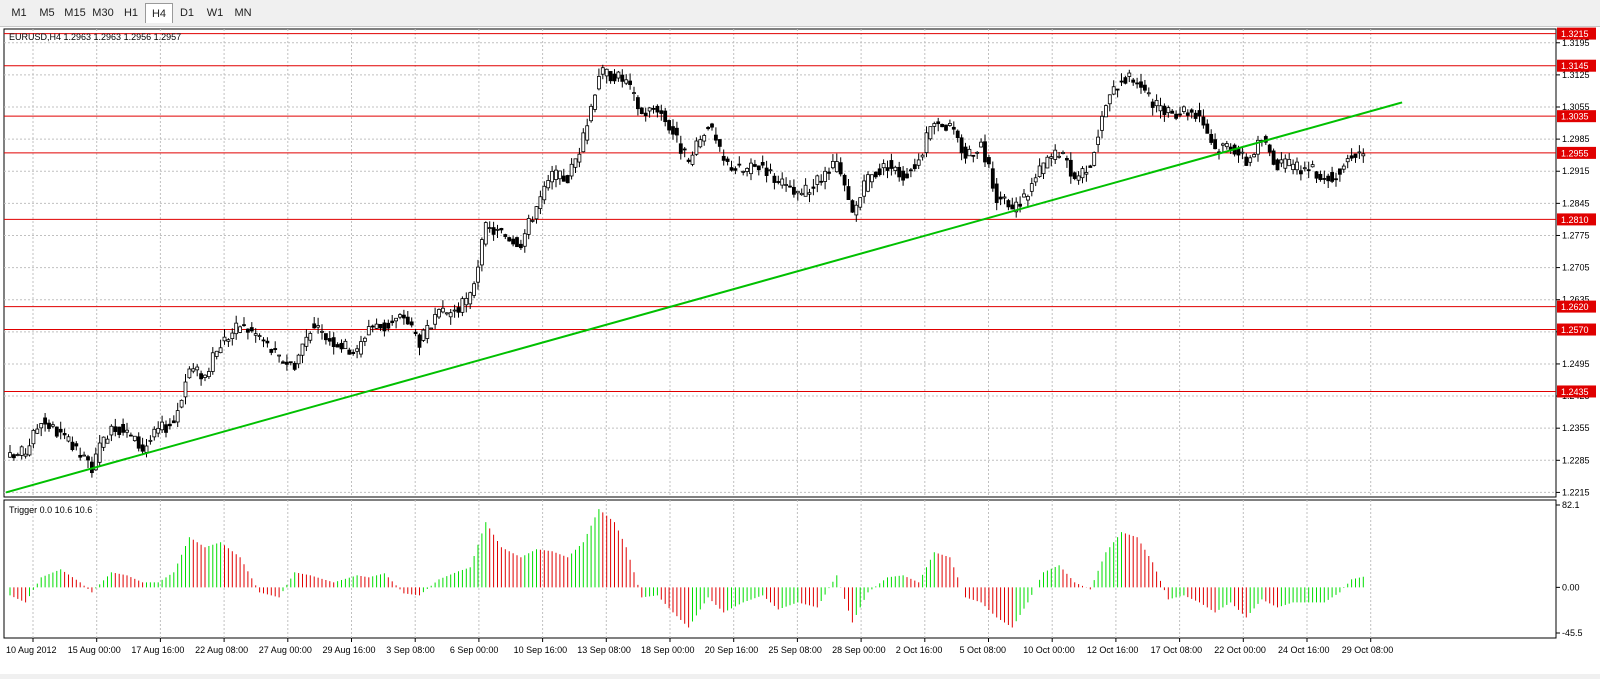 The height and width of the screenshot is (679, 1600). I want to click on y-tick-label: 1.2215, so click(1576, 492).